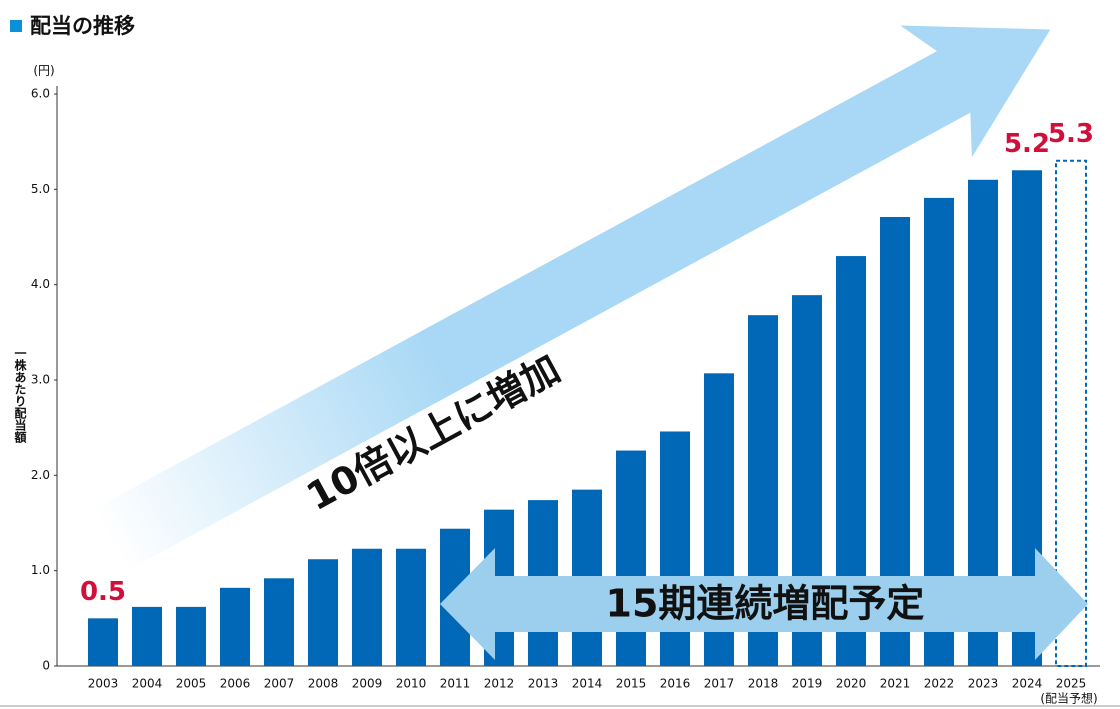  What do you see at coordinates (1071, 413) in the screenshot?
I see `forecast-bar` at bounding box center [1071, 413].